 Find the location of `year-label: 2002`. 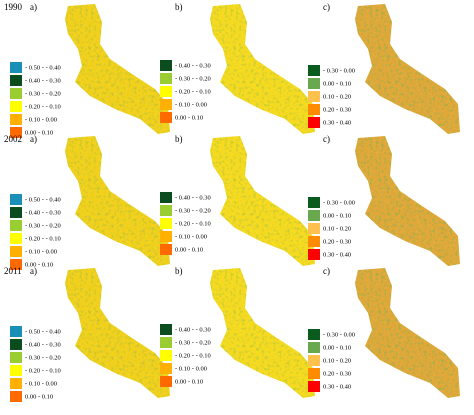

year-label: 2002 is located at coordinates (13, 139).